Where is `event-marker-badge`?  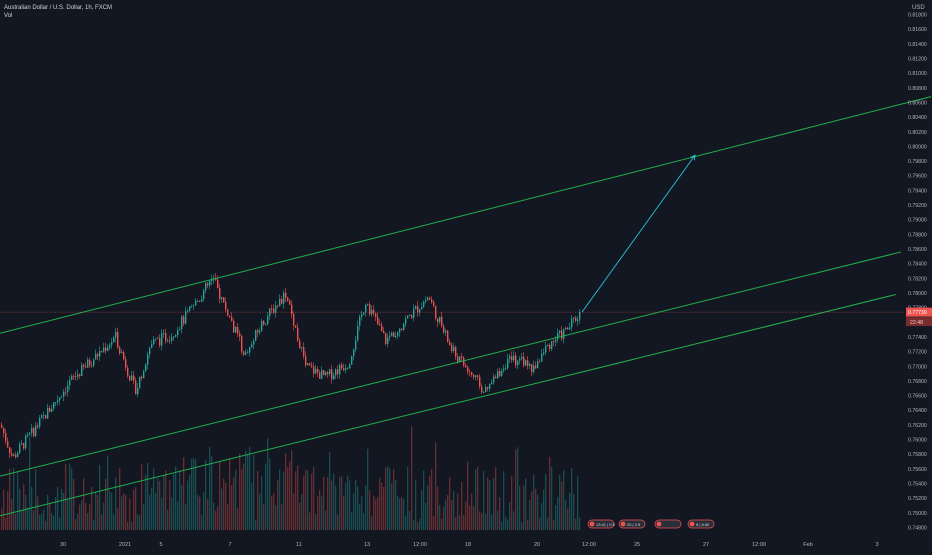
event-marker-badge is located at coordinates (701, 524).